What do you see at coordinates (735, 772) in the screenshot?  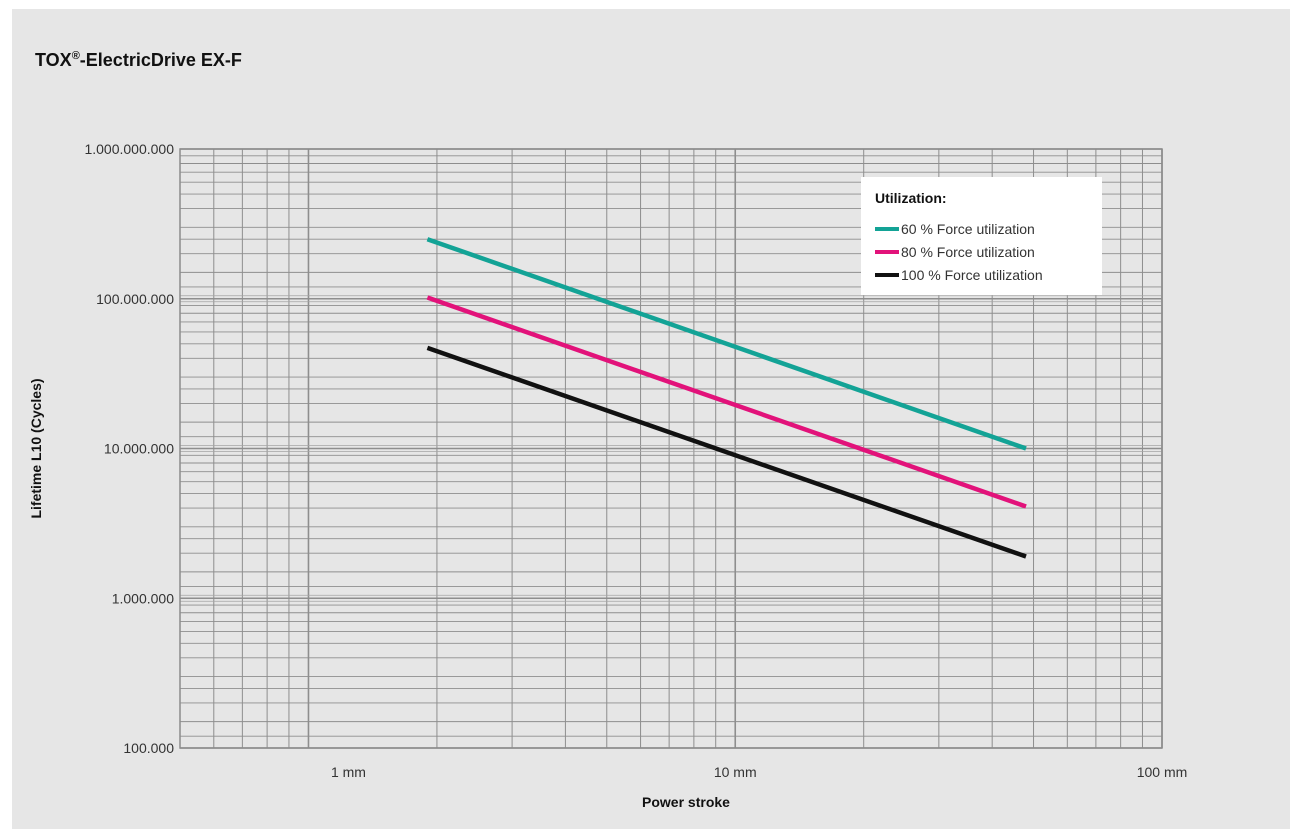 I see `x-tick-label: 10 mm` at bounding box center [735, 772].